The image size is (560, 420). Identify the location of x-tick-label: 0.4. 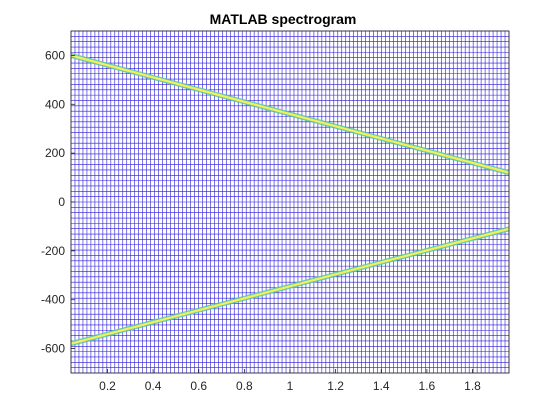
(153, 386).